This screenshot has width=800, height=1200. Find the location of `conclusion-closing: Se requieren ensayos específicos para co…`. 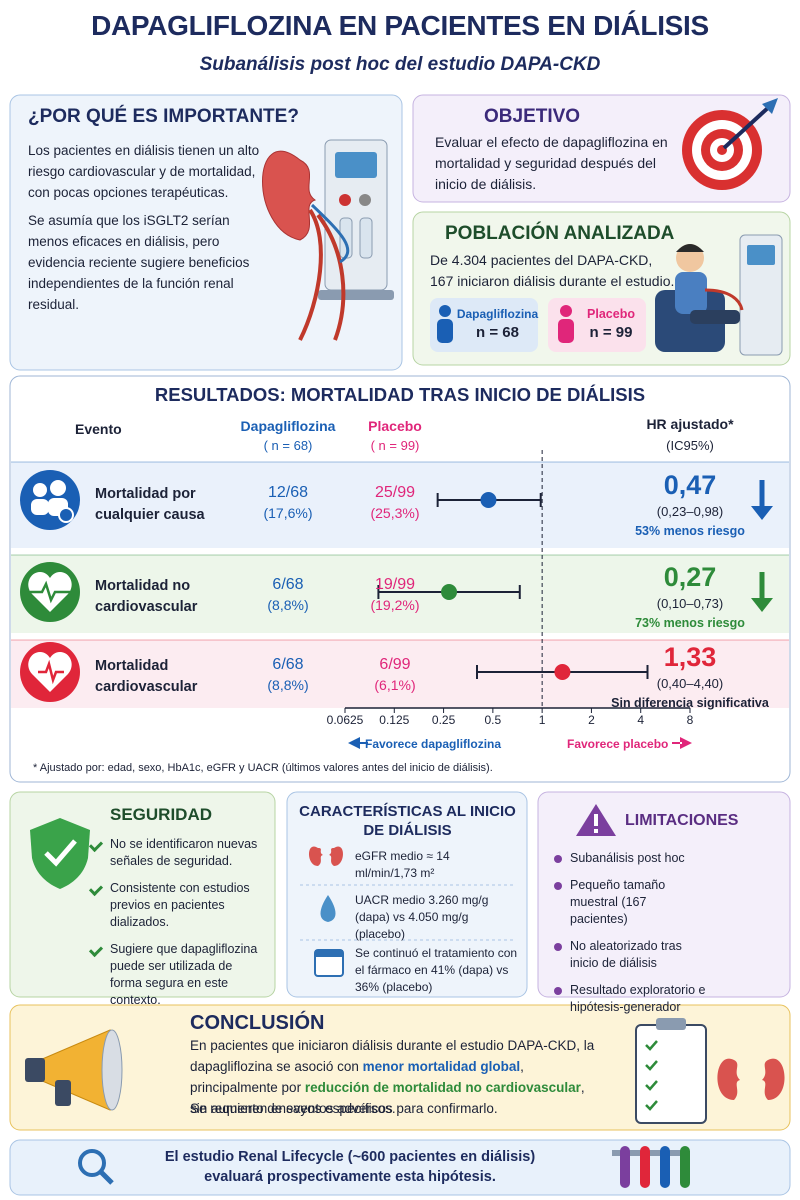

conclusion-closing: Se requieren ensayos específicos para co… is located at coordinates (344, 1108).